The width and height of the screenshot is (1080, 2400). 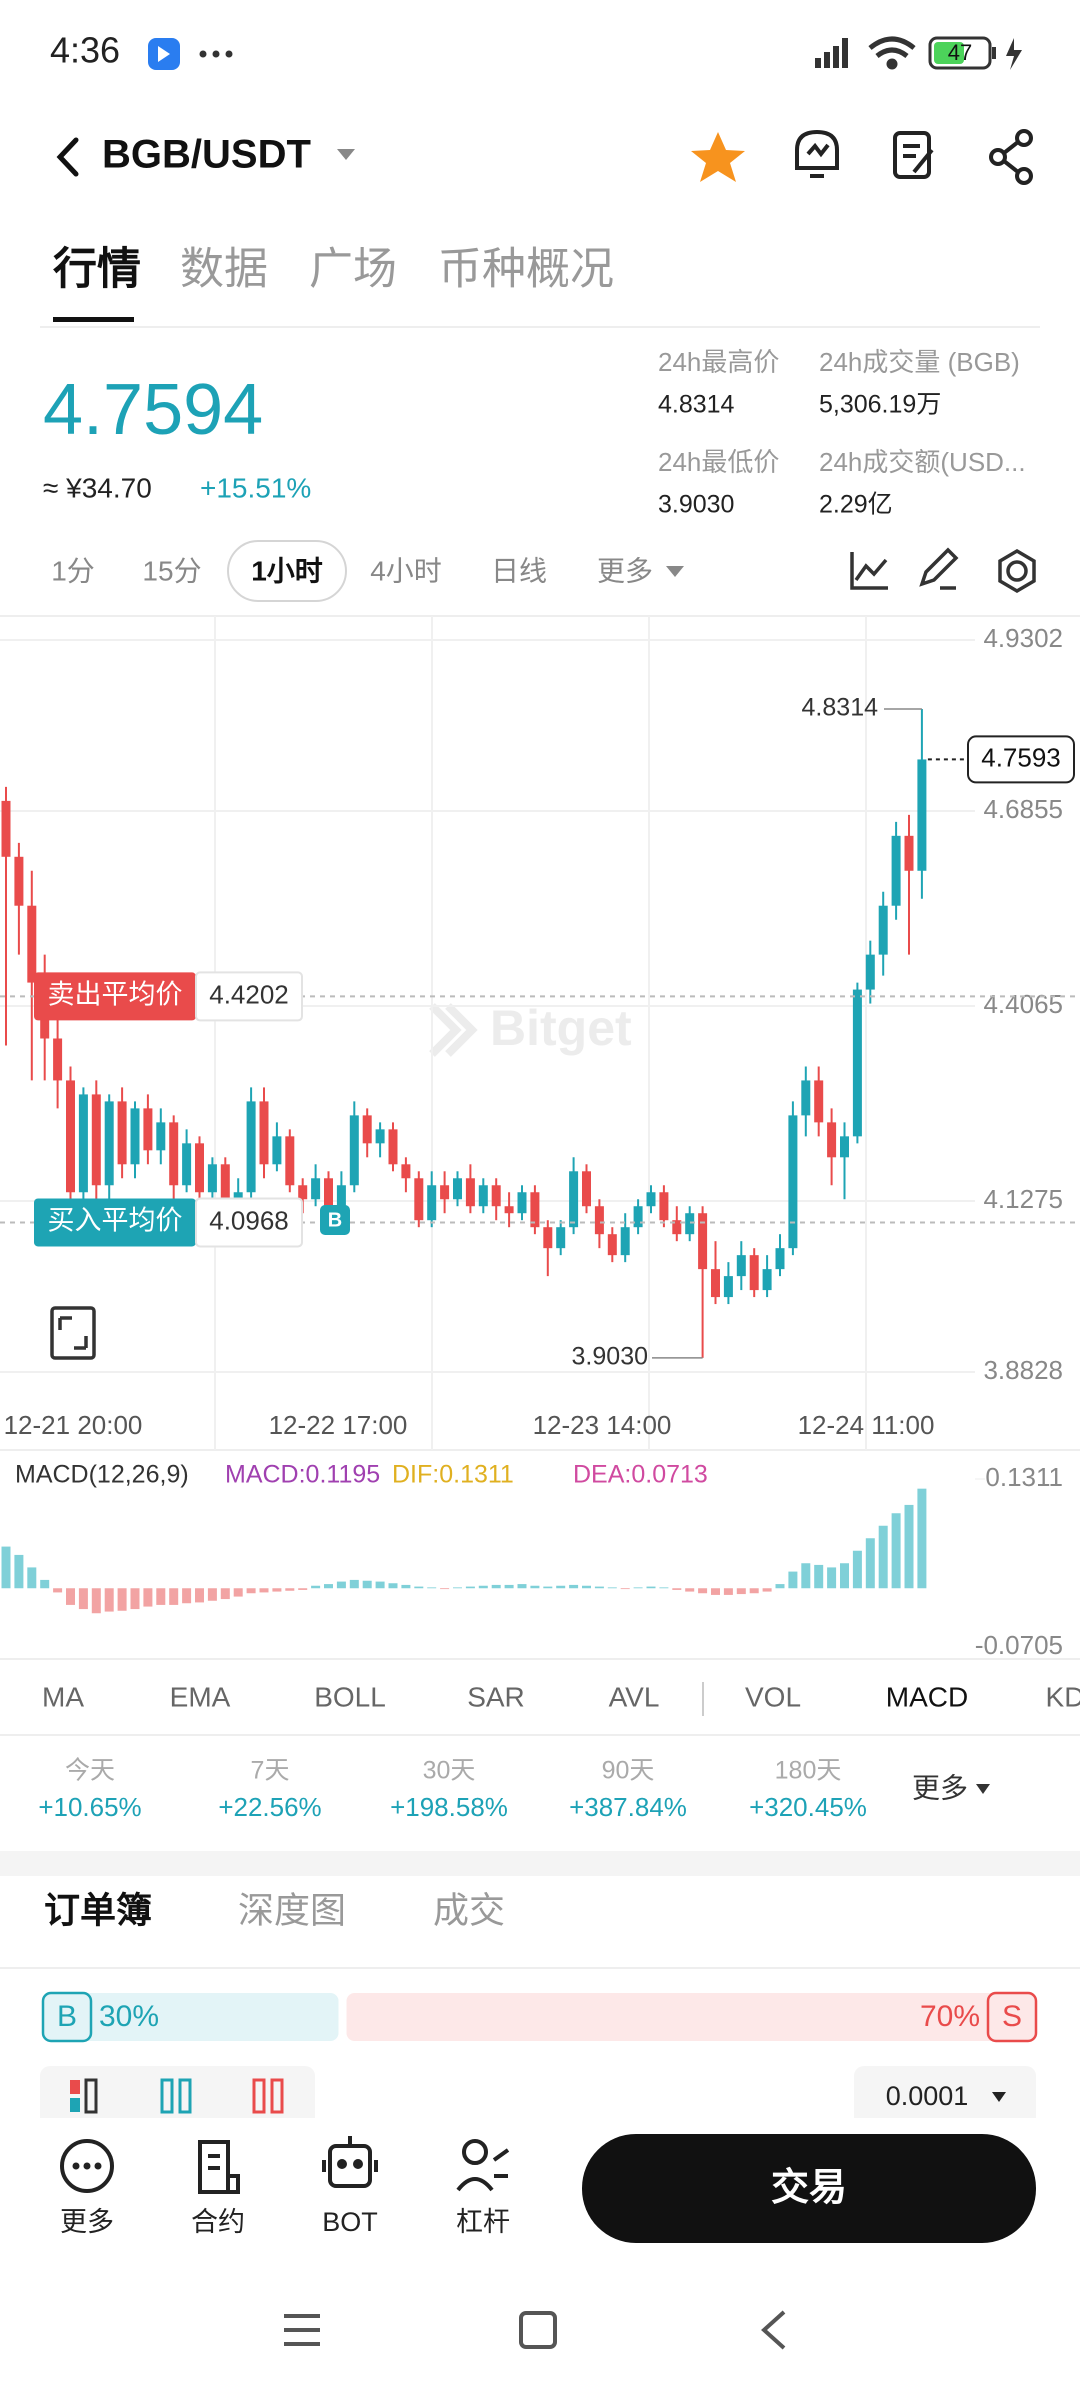 I want to click on nav-futures-icon, so click(x=219, y=2167).